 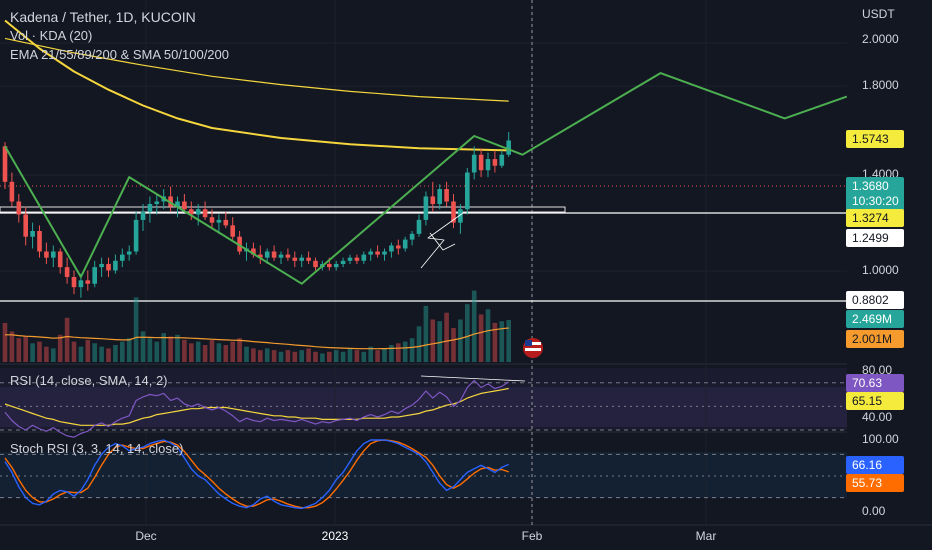 I want to click on volume-badge: 2.469M, so click(x=872, y=319).